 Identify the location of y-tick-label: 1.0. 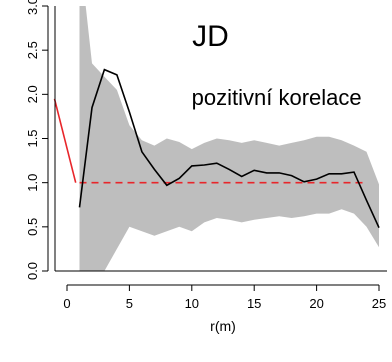
(32, 183).